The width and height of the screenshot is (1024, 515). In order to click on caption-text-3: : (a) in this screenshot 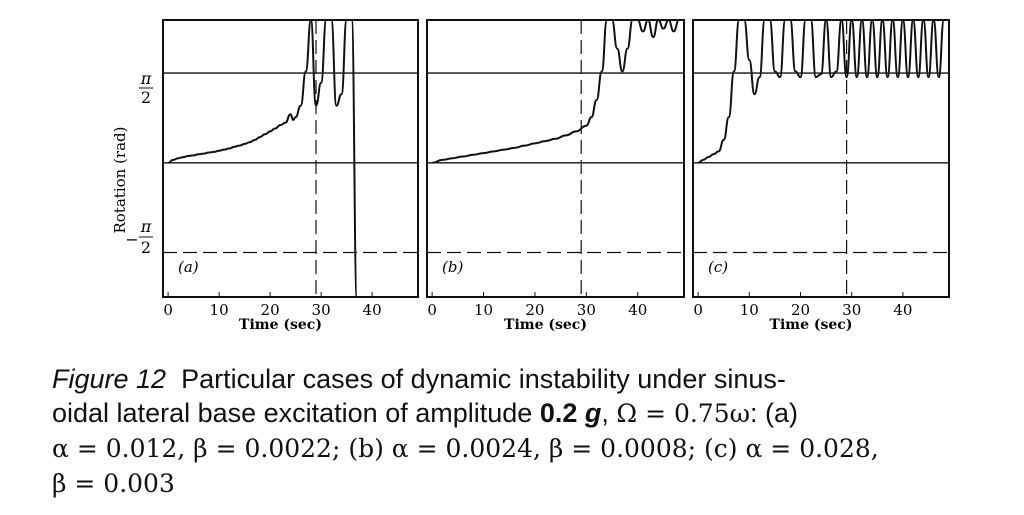, I will do `click(774, 413)`.